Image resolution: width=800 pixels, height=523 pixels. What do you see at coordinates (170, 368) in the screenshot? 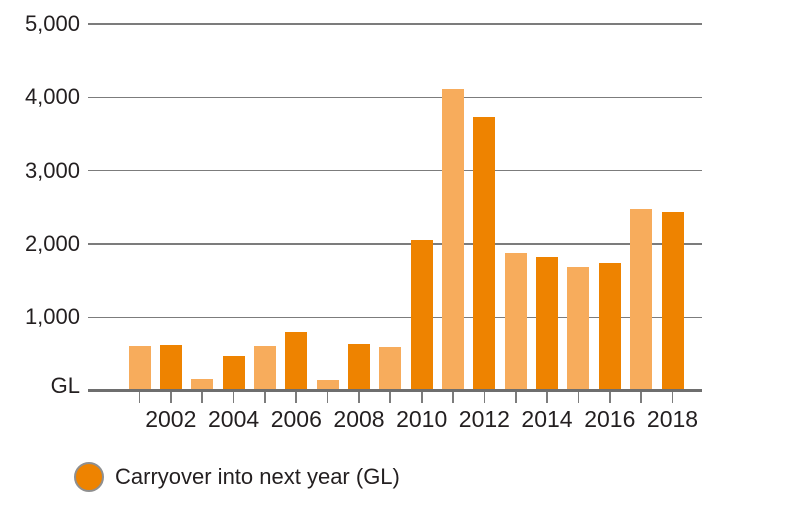
I see `bar-2002` at bounding box center [170, 368].